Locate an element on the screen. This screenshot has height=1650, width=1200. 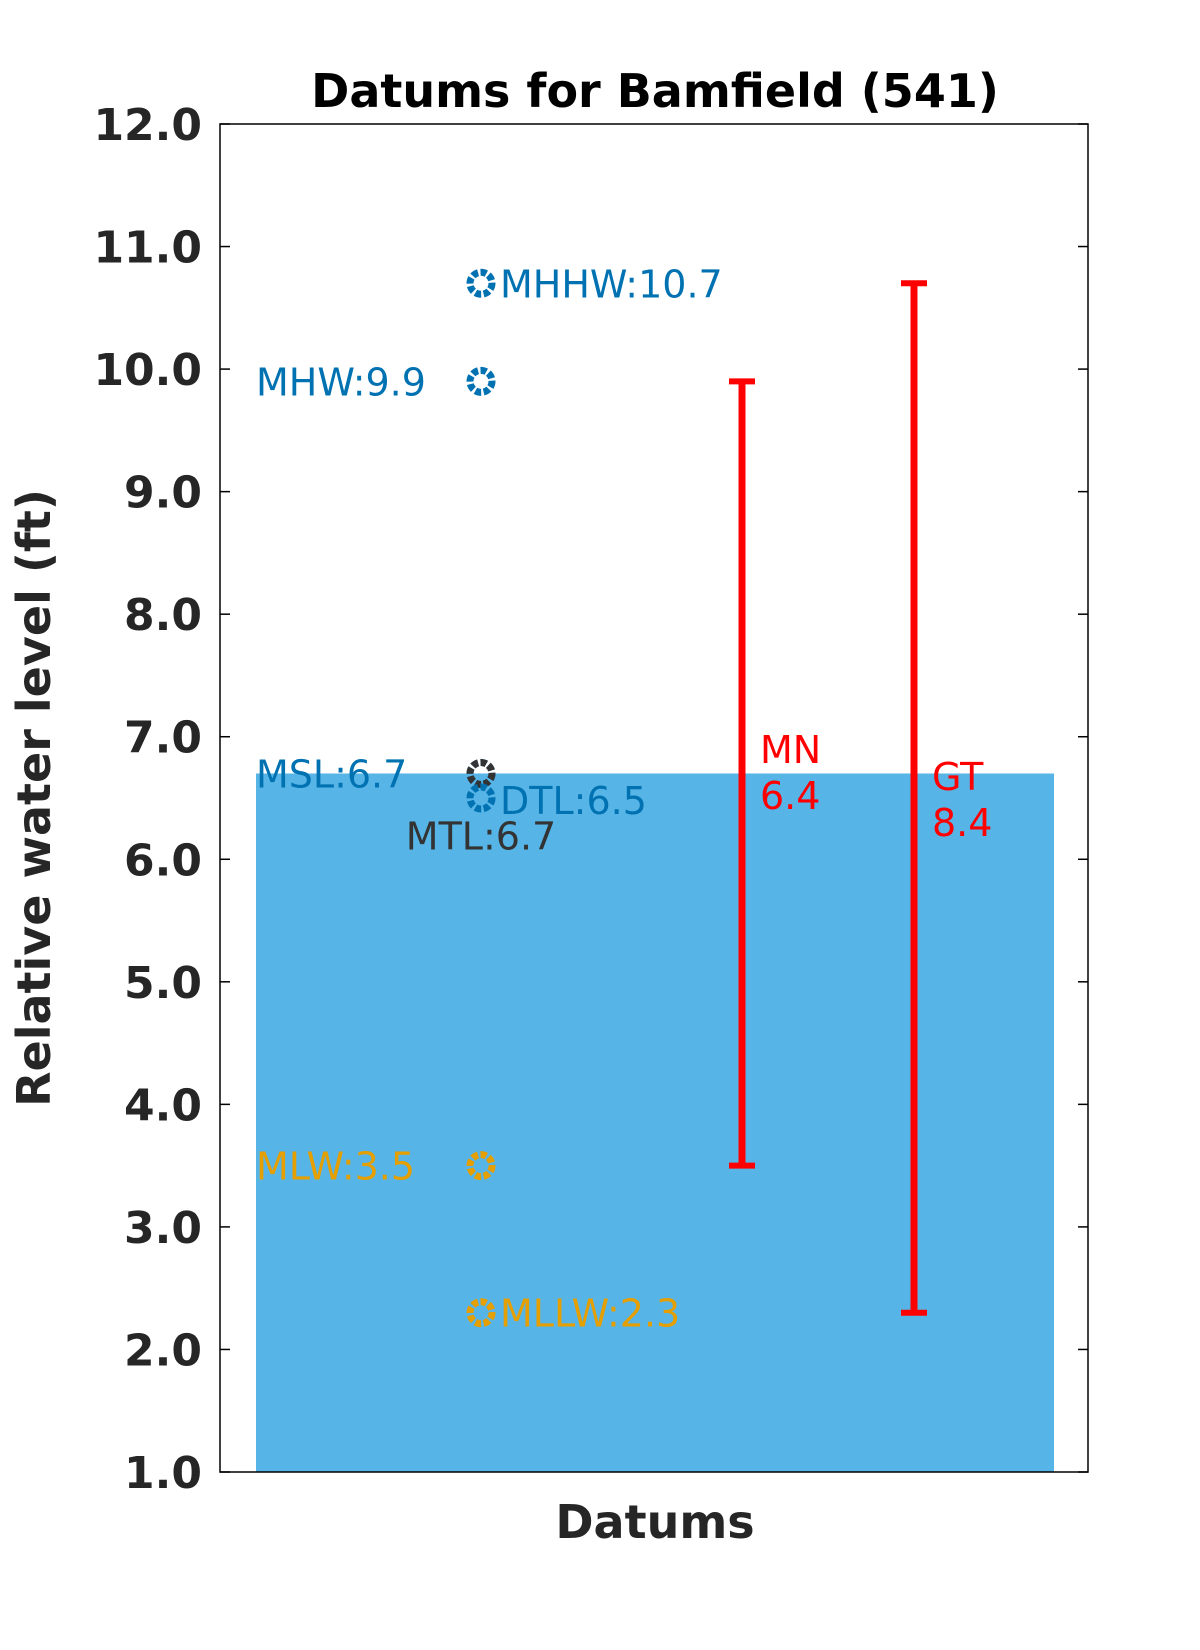
range-value-label: 6.4 is located at coordinates (790, 796).